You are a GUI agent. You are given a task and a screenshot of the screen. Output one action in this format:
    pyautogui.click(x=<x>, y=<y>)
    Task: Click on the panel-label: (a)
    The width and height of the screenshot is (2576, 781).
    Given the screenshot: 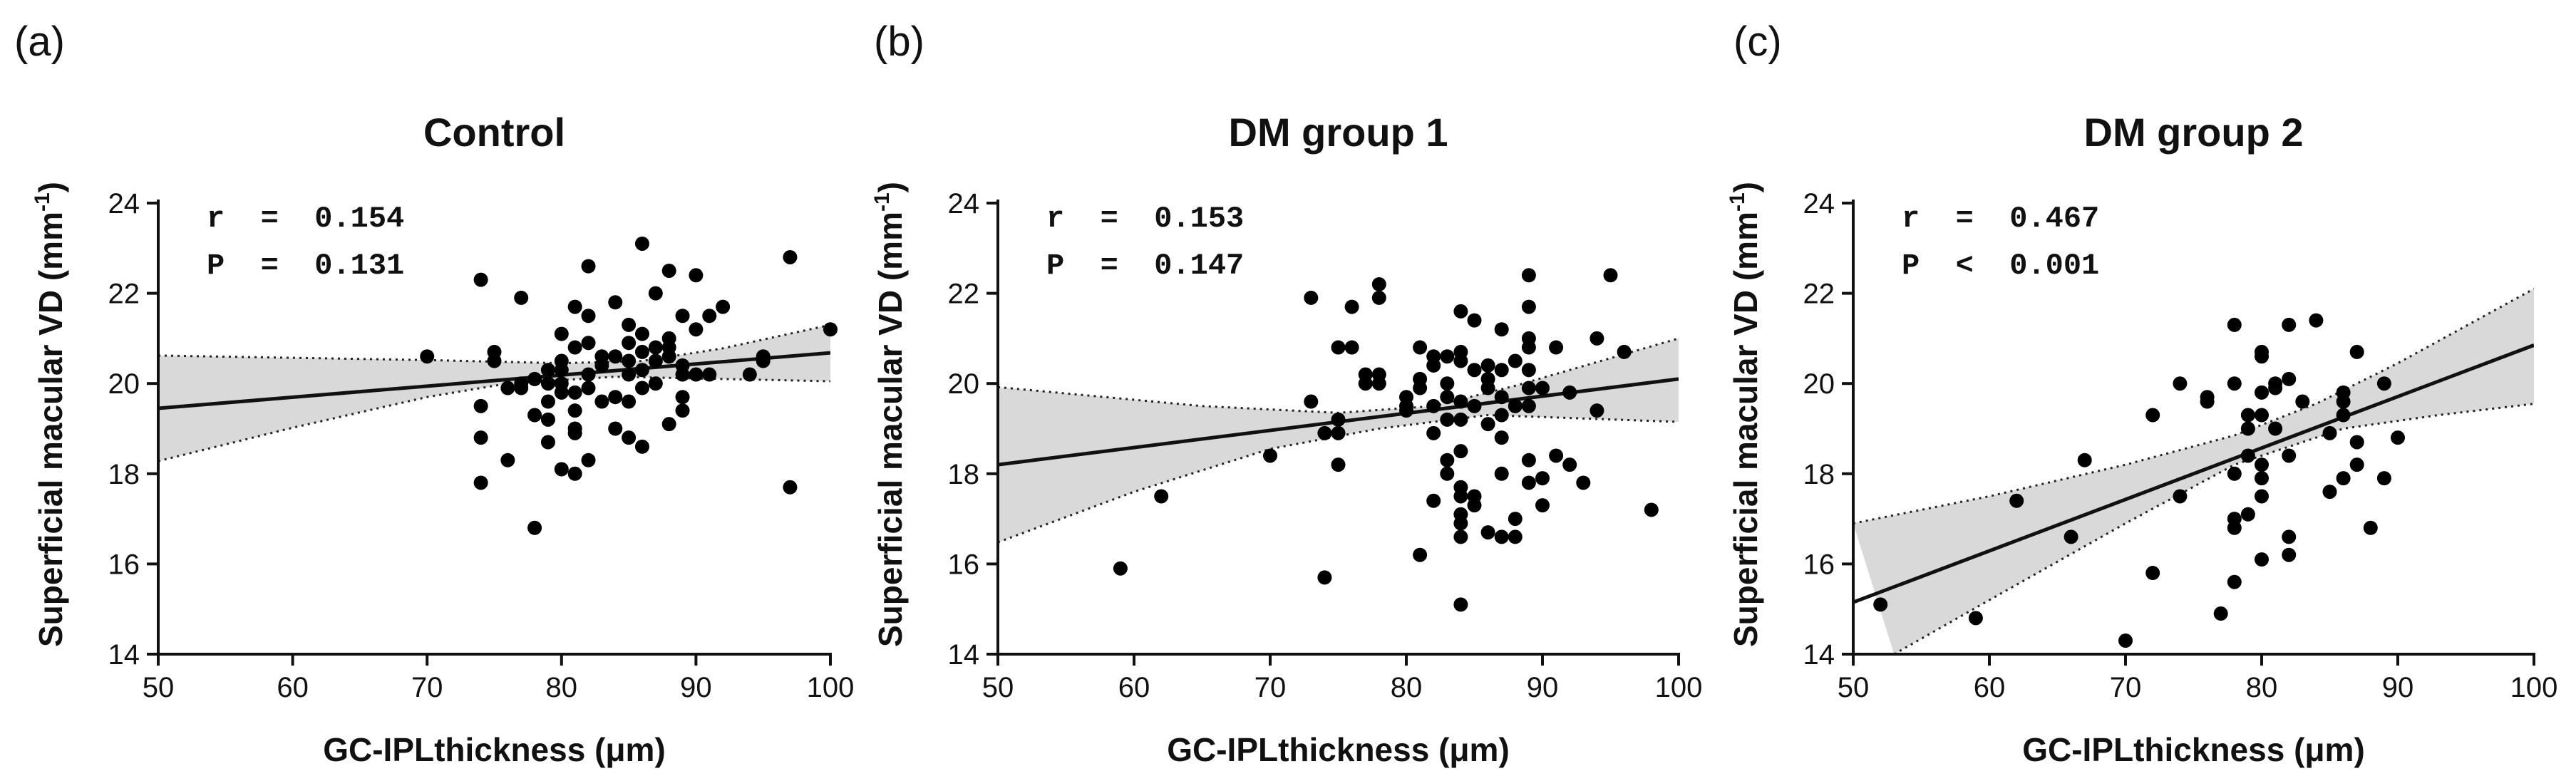 What is the action you would take?
    pyautogui.click(x=39, y=42)
    